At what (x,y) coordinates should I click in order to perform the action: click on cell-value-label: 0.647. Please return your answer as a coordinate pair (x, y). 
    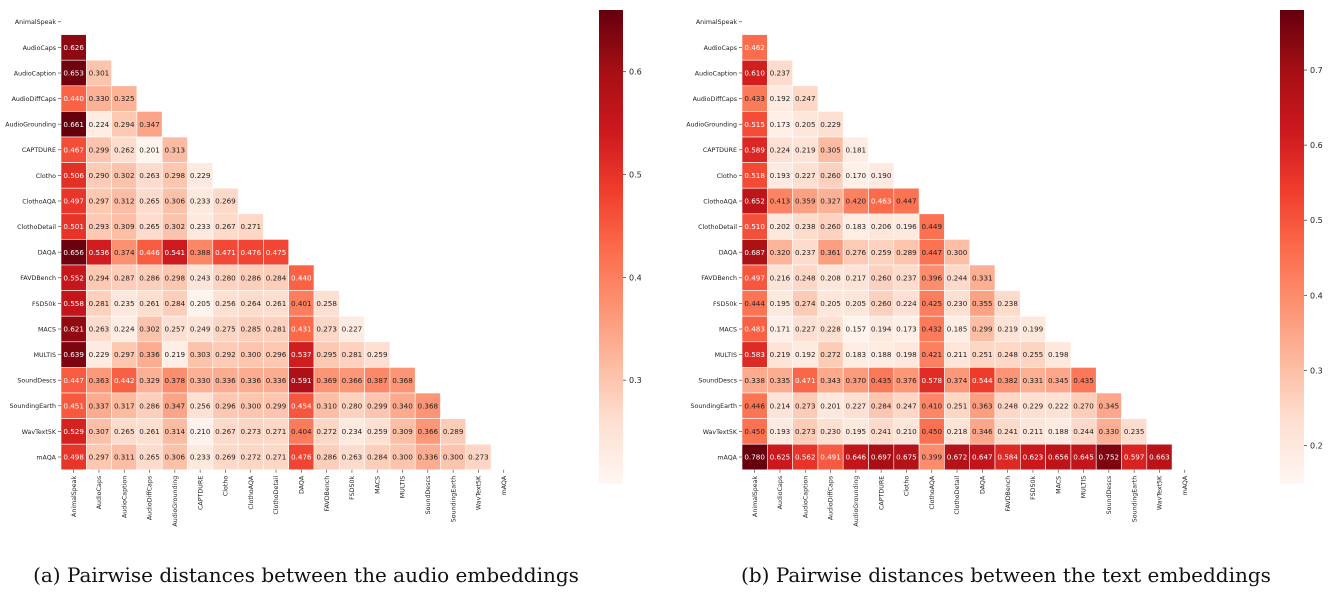
    Looking at the image, I should click on (982, 457).